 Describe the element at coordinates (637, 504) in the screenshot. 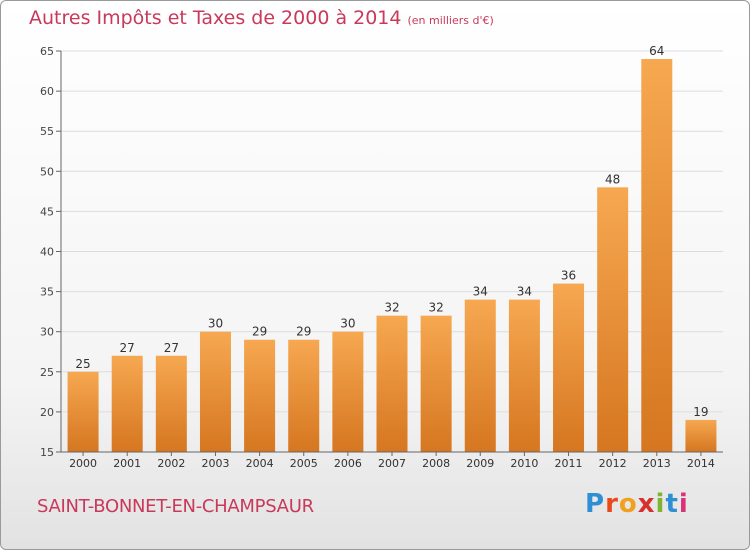

I see `proxiti-logo: Proxiti` at that location.